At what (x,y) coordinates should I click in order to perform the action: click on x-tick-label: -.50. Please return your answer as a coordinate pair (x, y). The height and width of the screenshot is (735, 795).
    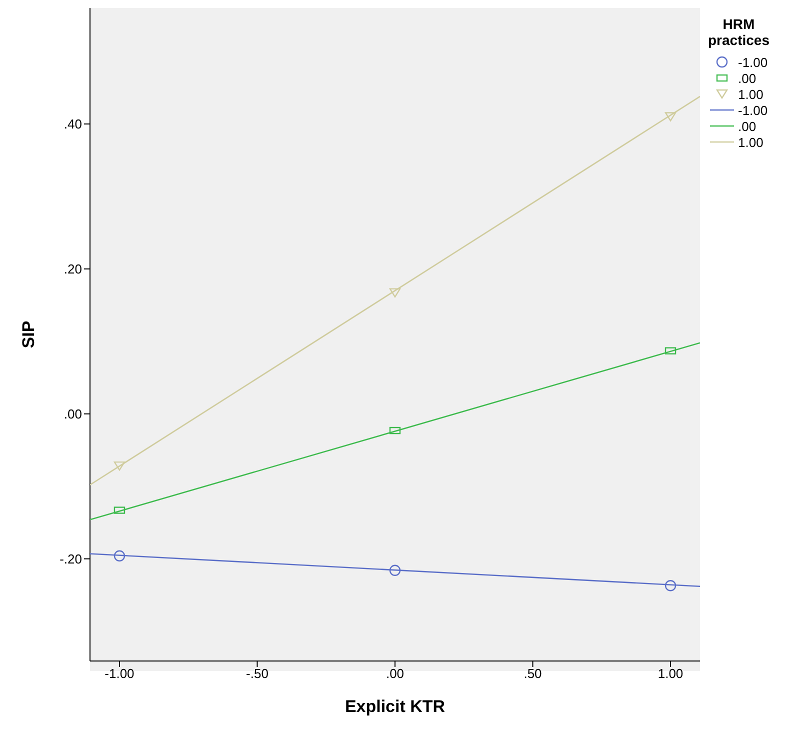
    Looking at the image, I should click on (257, 674).